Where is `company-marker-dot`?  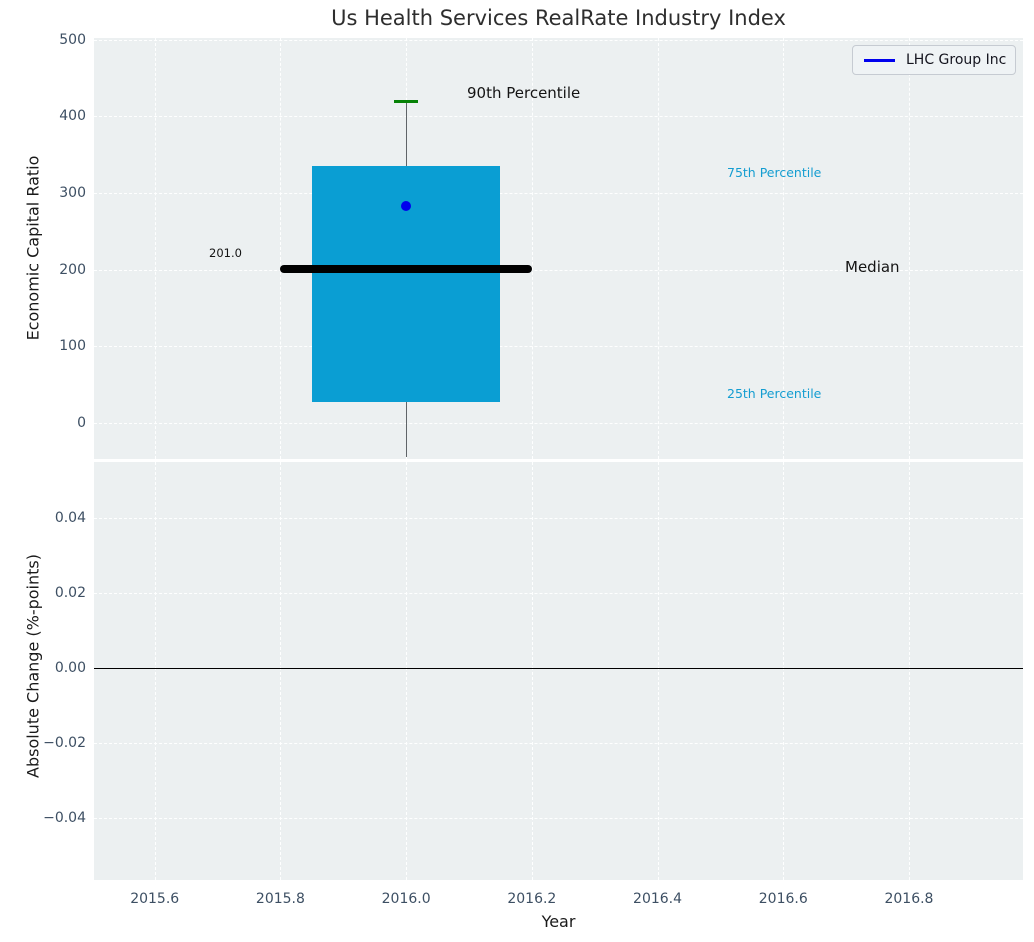 company-marker-dot is located at coordinates (406, 206).